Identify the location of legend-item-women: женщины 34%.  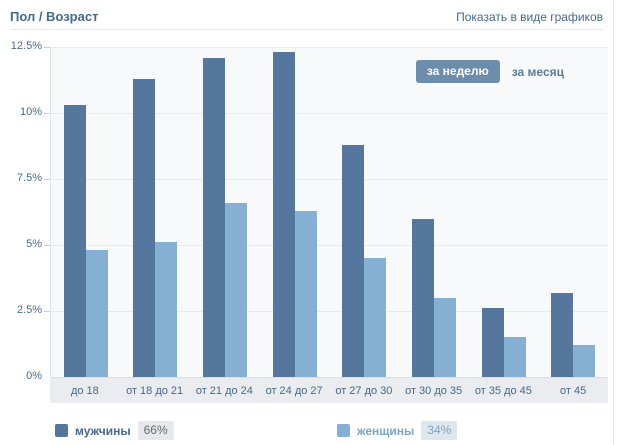
(397, 430).